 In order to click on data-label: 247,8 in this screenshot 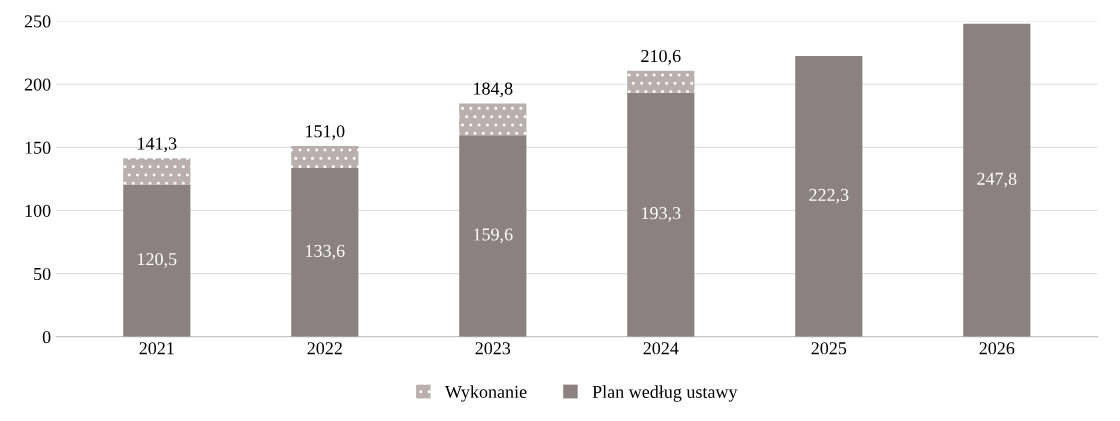, I will do `click(997, 180)`.